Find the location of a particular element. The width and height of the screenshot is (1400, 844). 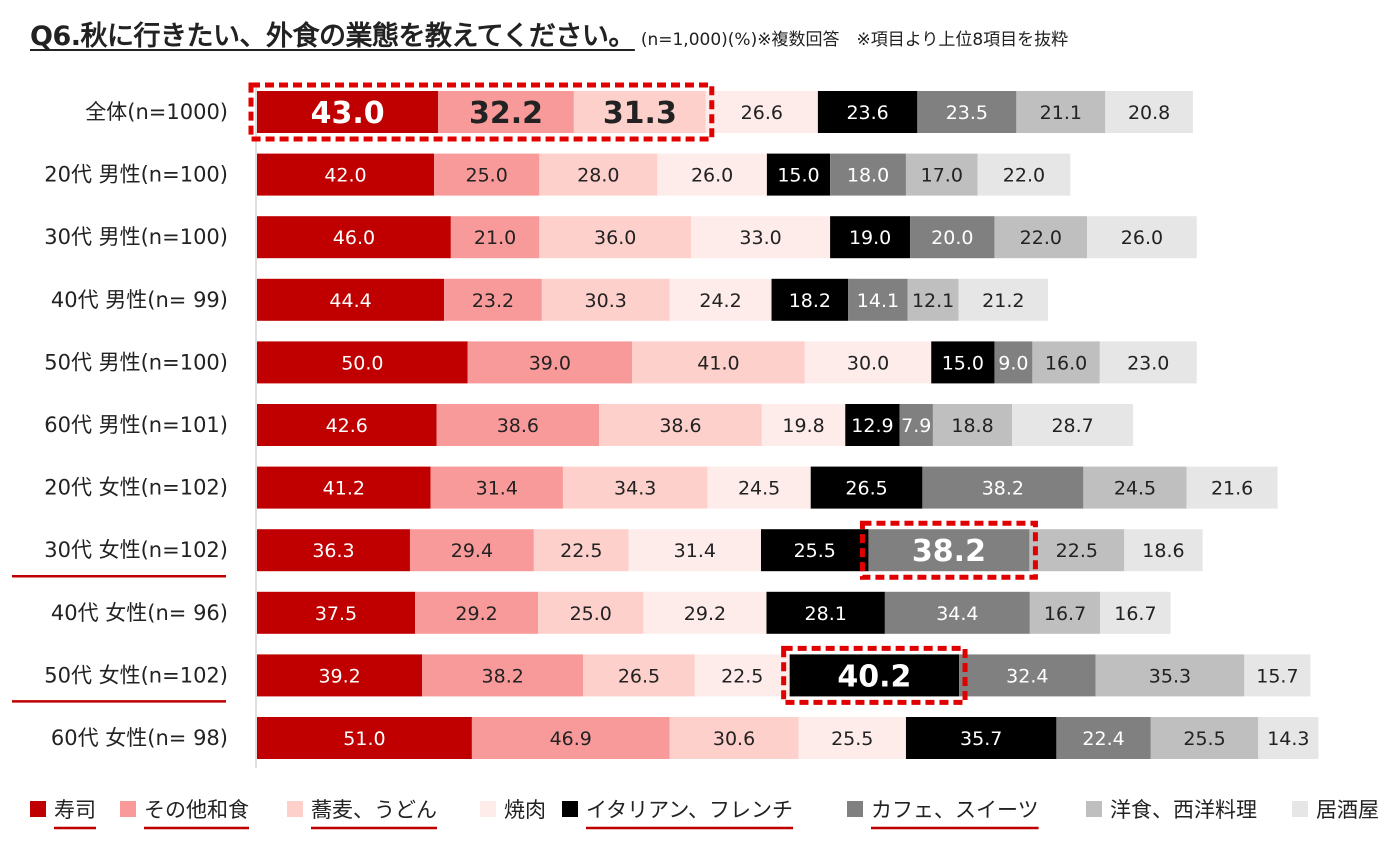

data-label: 23.0 is located at coordinates (1148, 363).